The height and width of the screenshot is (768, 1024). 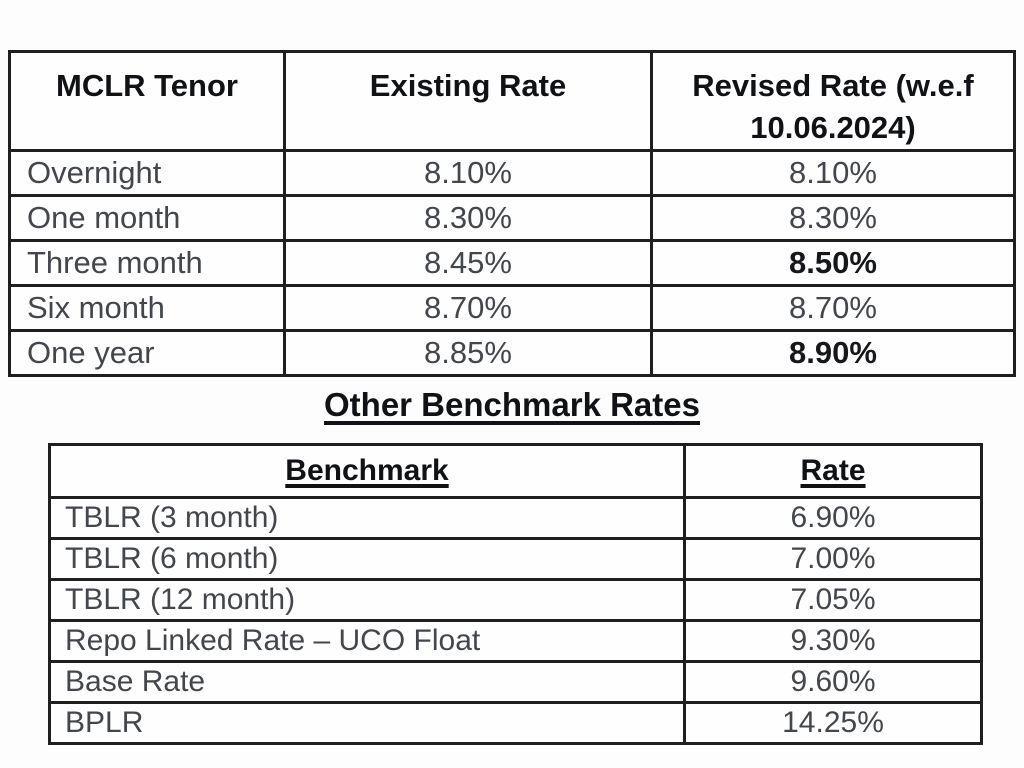 What do you see at coordinates (468, 262) in the screenshot?
I see `existing-rate-cell: 8.45%` at bounding box center [468, 262].